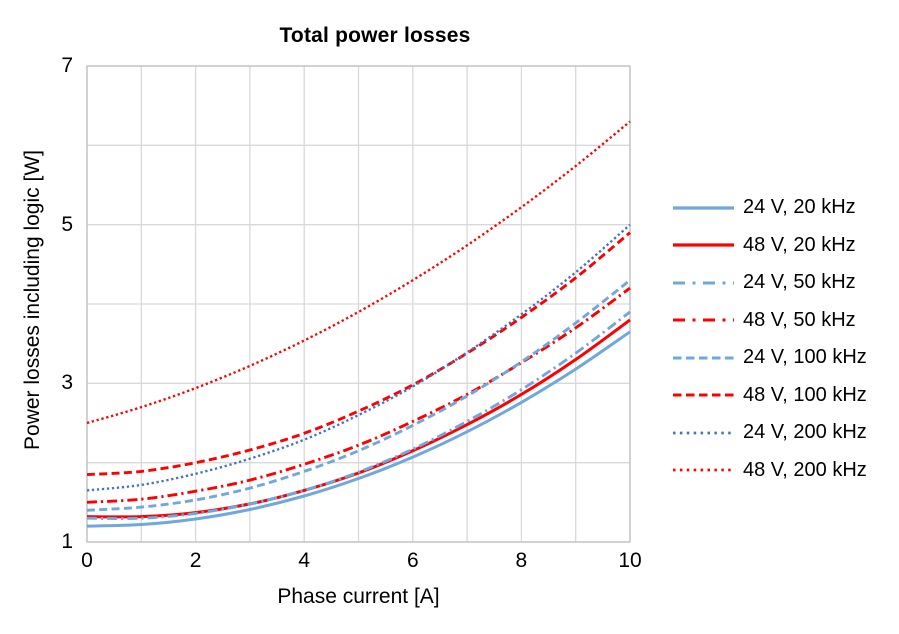 The width and height of the screenshot is (899, 634). What do you see at coordinates (799, 244) in the screenshot?
I see `legend-item-label: 48 V, 20 kHz` at bounding box center [799, 244].